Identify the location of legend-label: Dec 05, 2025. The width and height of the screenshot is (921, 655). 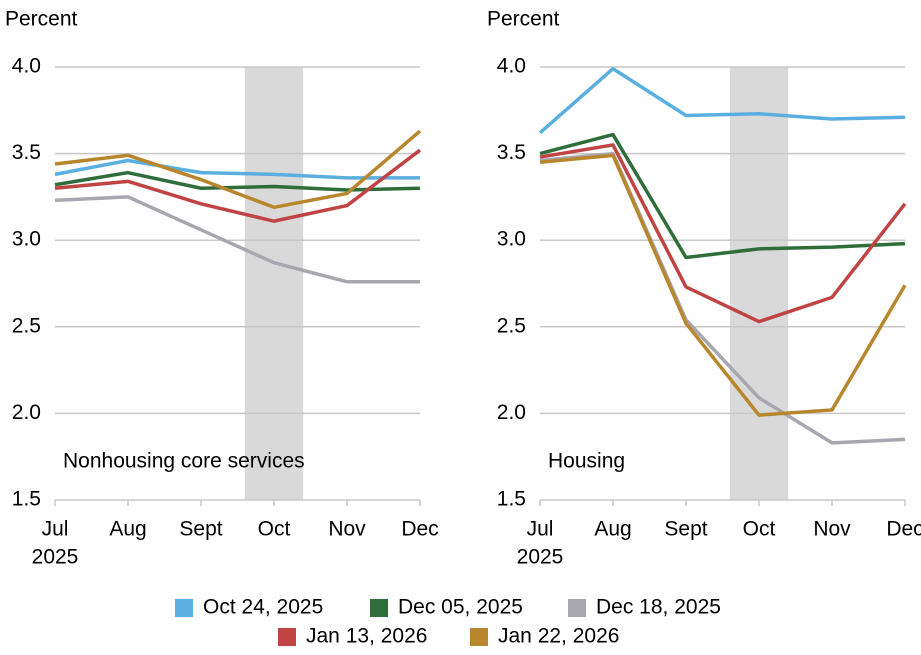
(460, 607).